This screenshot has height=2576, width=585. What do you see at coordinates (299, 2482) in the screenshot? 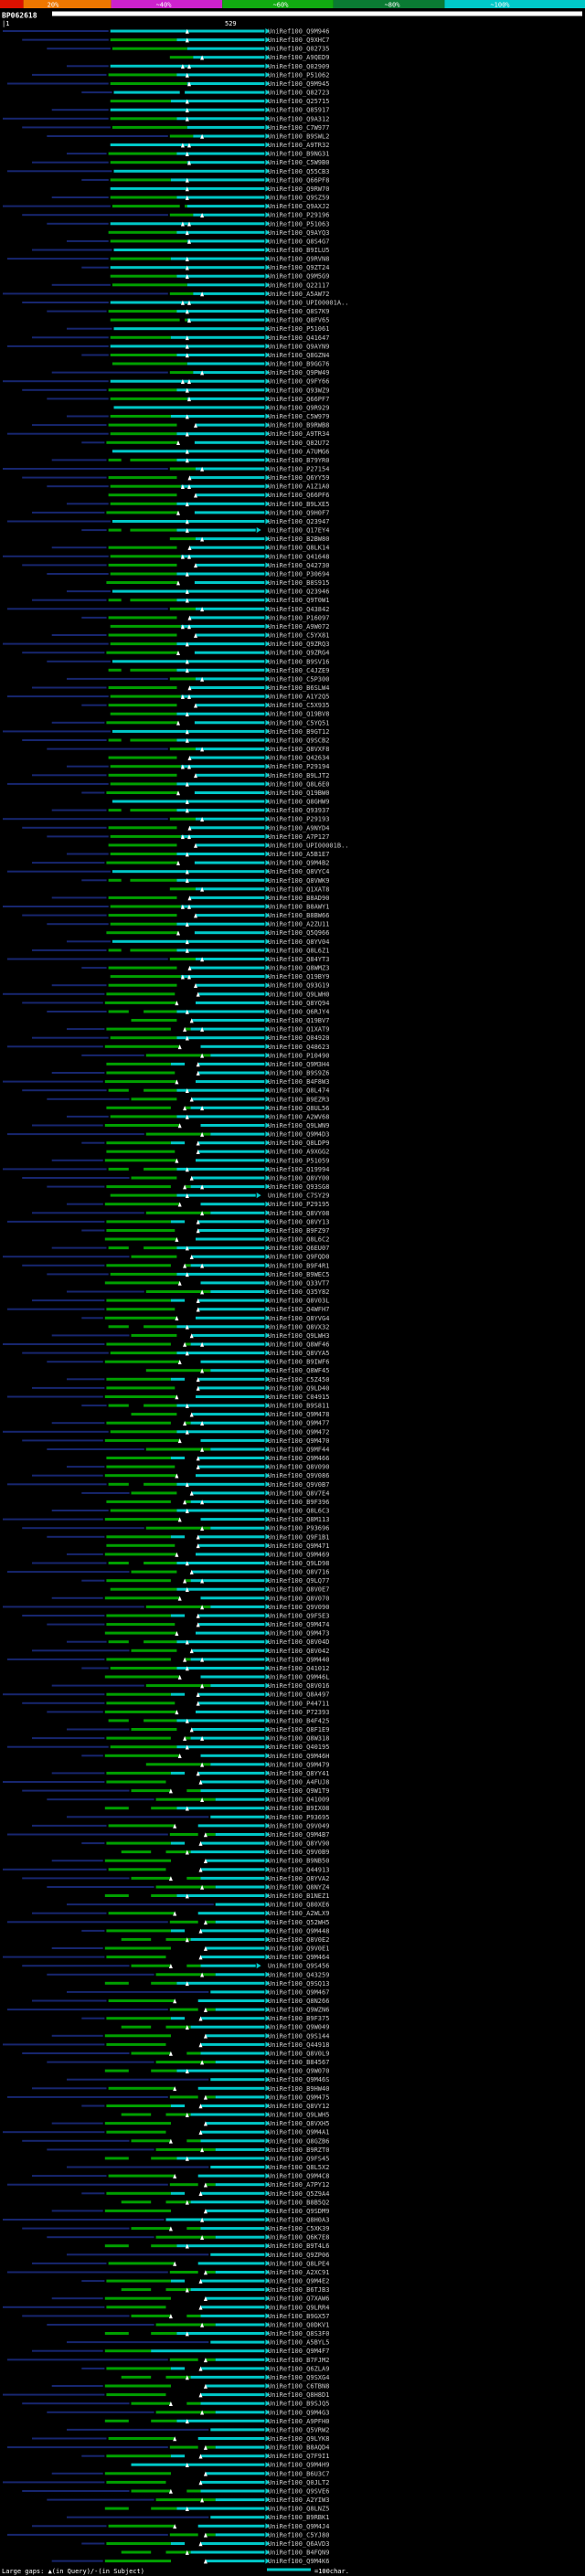
I see `subject-label: UniRef100_Q0JLT2` at bounding box center [299, 2482].